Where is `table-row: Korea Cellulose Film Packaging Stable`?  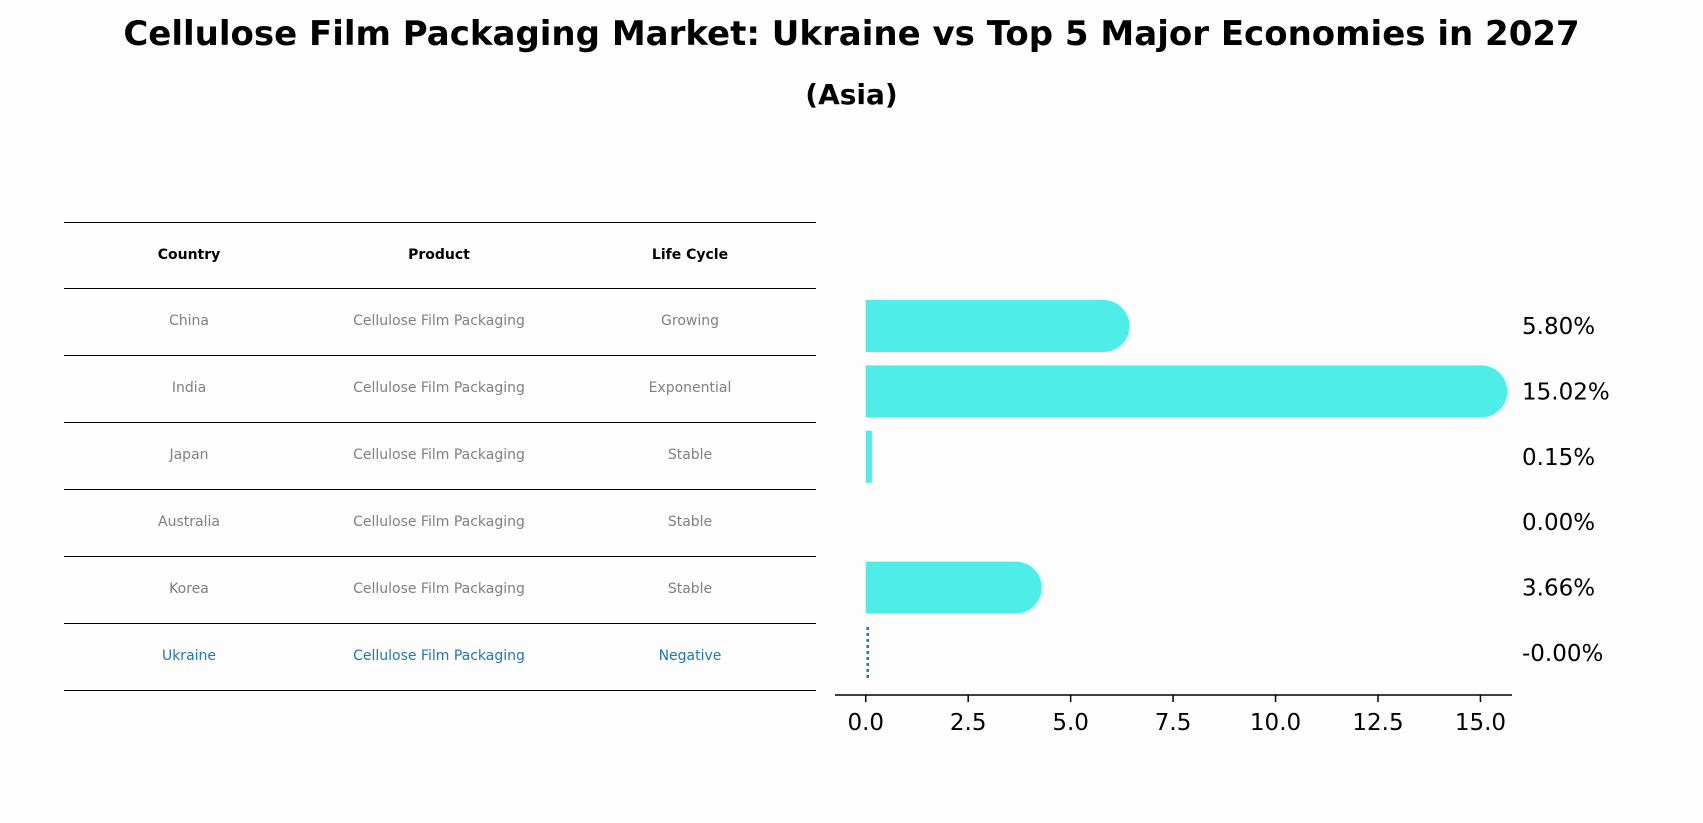 table-row: Korea Cellulose Film Packaging Stable is located at coordinates (440, 589).